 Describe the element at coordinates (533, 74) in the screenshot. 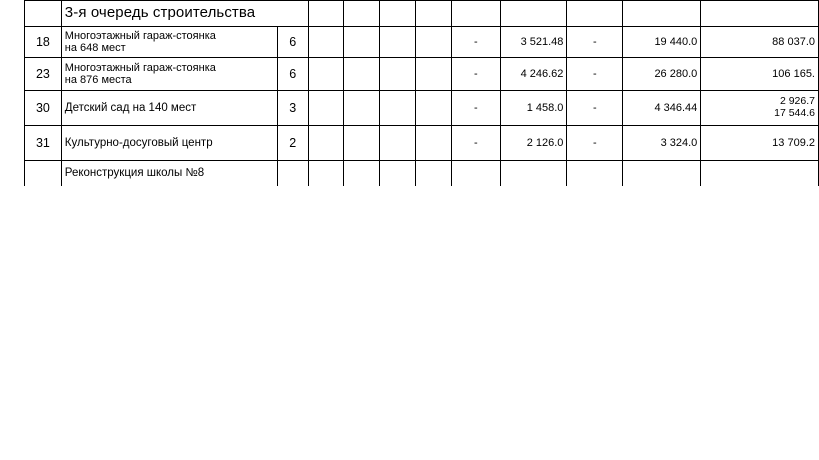

I see `row-value-1: 4 246.62` at that location.